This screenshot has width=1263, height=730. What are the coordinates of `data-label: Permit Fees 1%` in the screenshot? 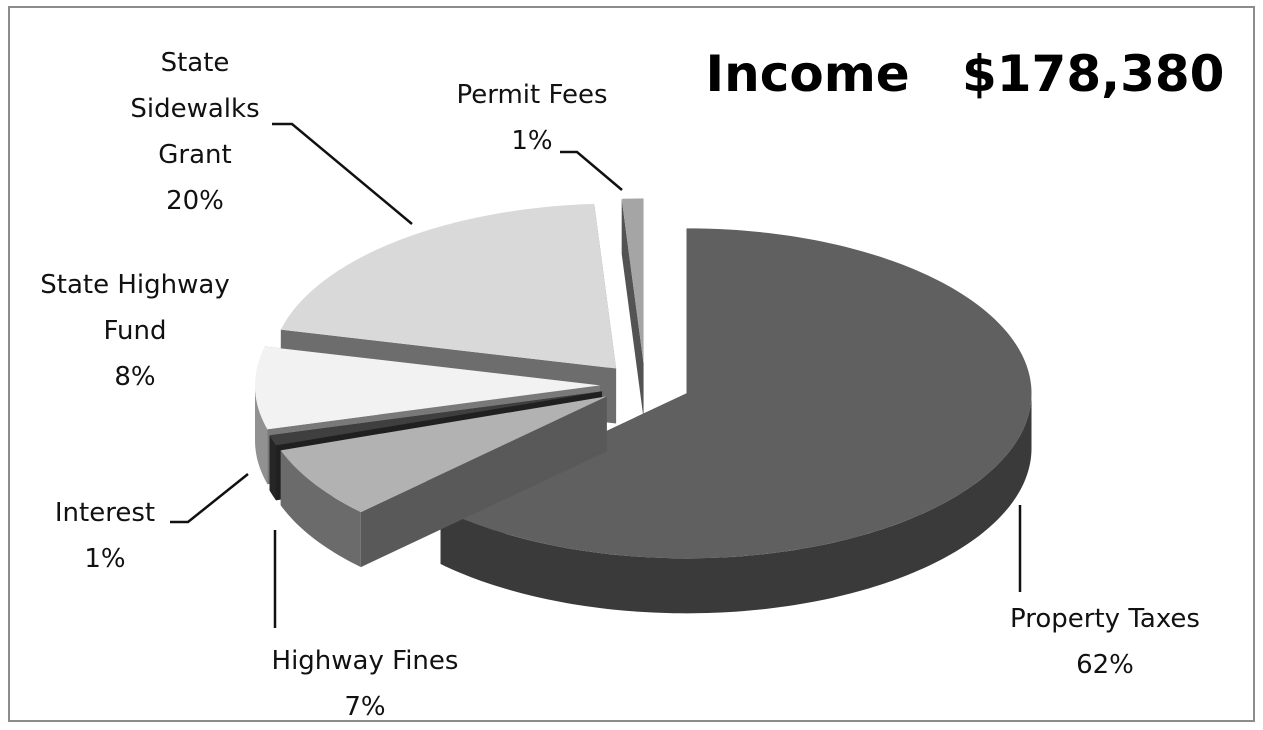 It's located at (532, 118).